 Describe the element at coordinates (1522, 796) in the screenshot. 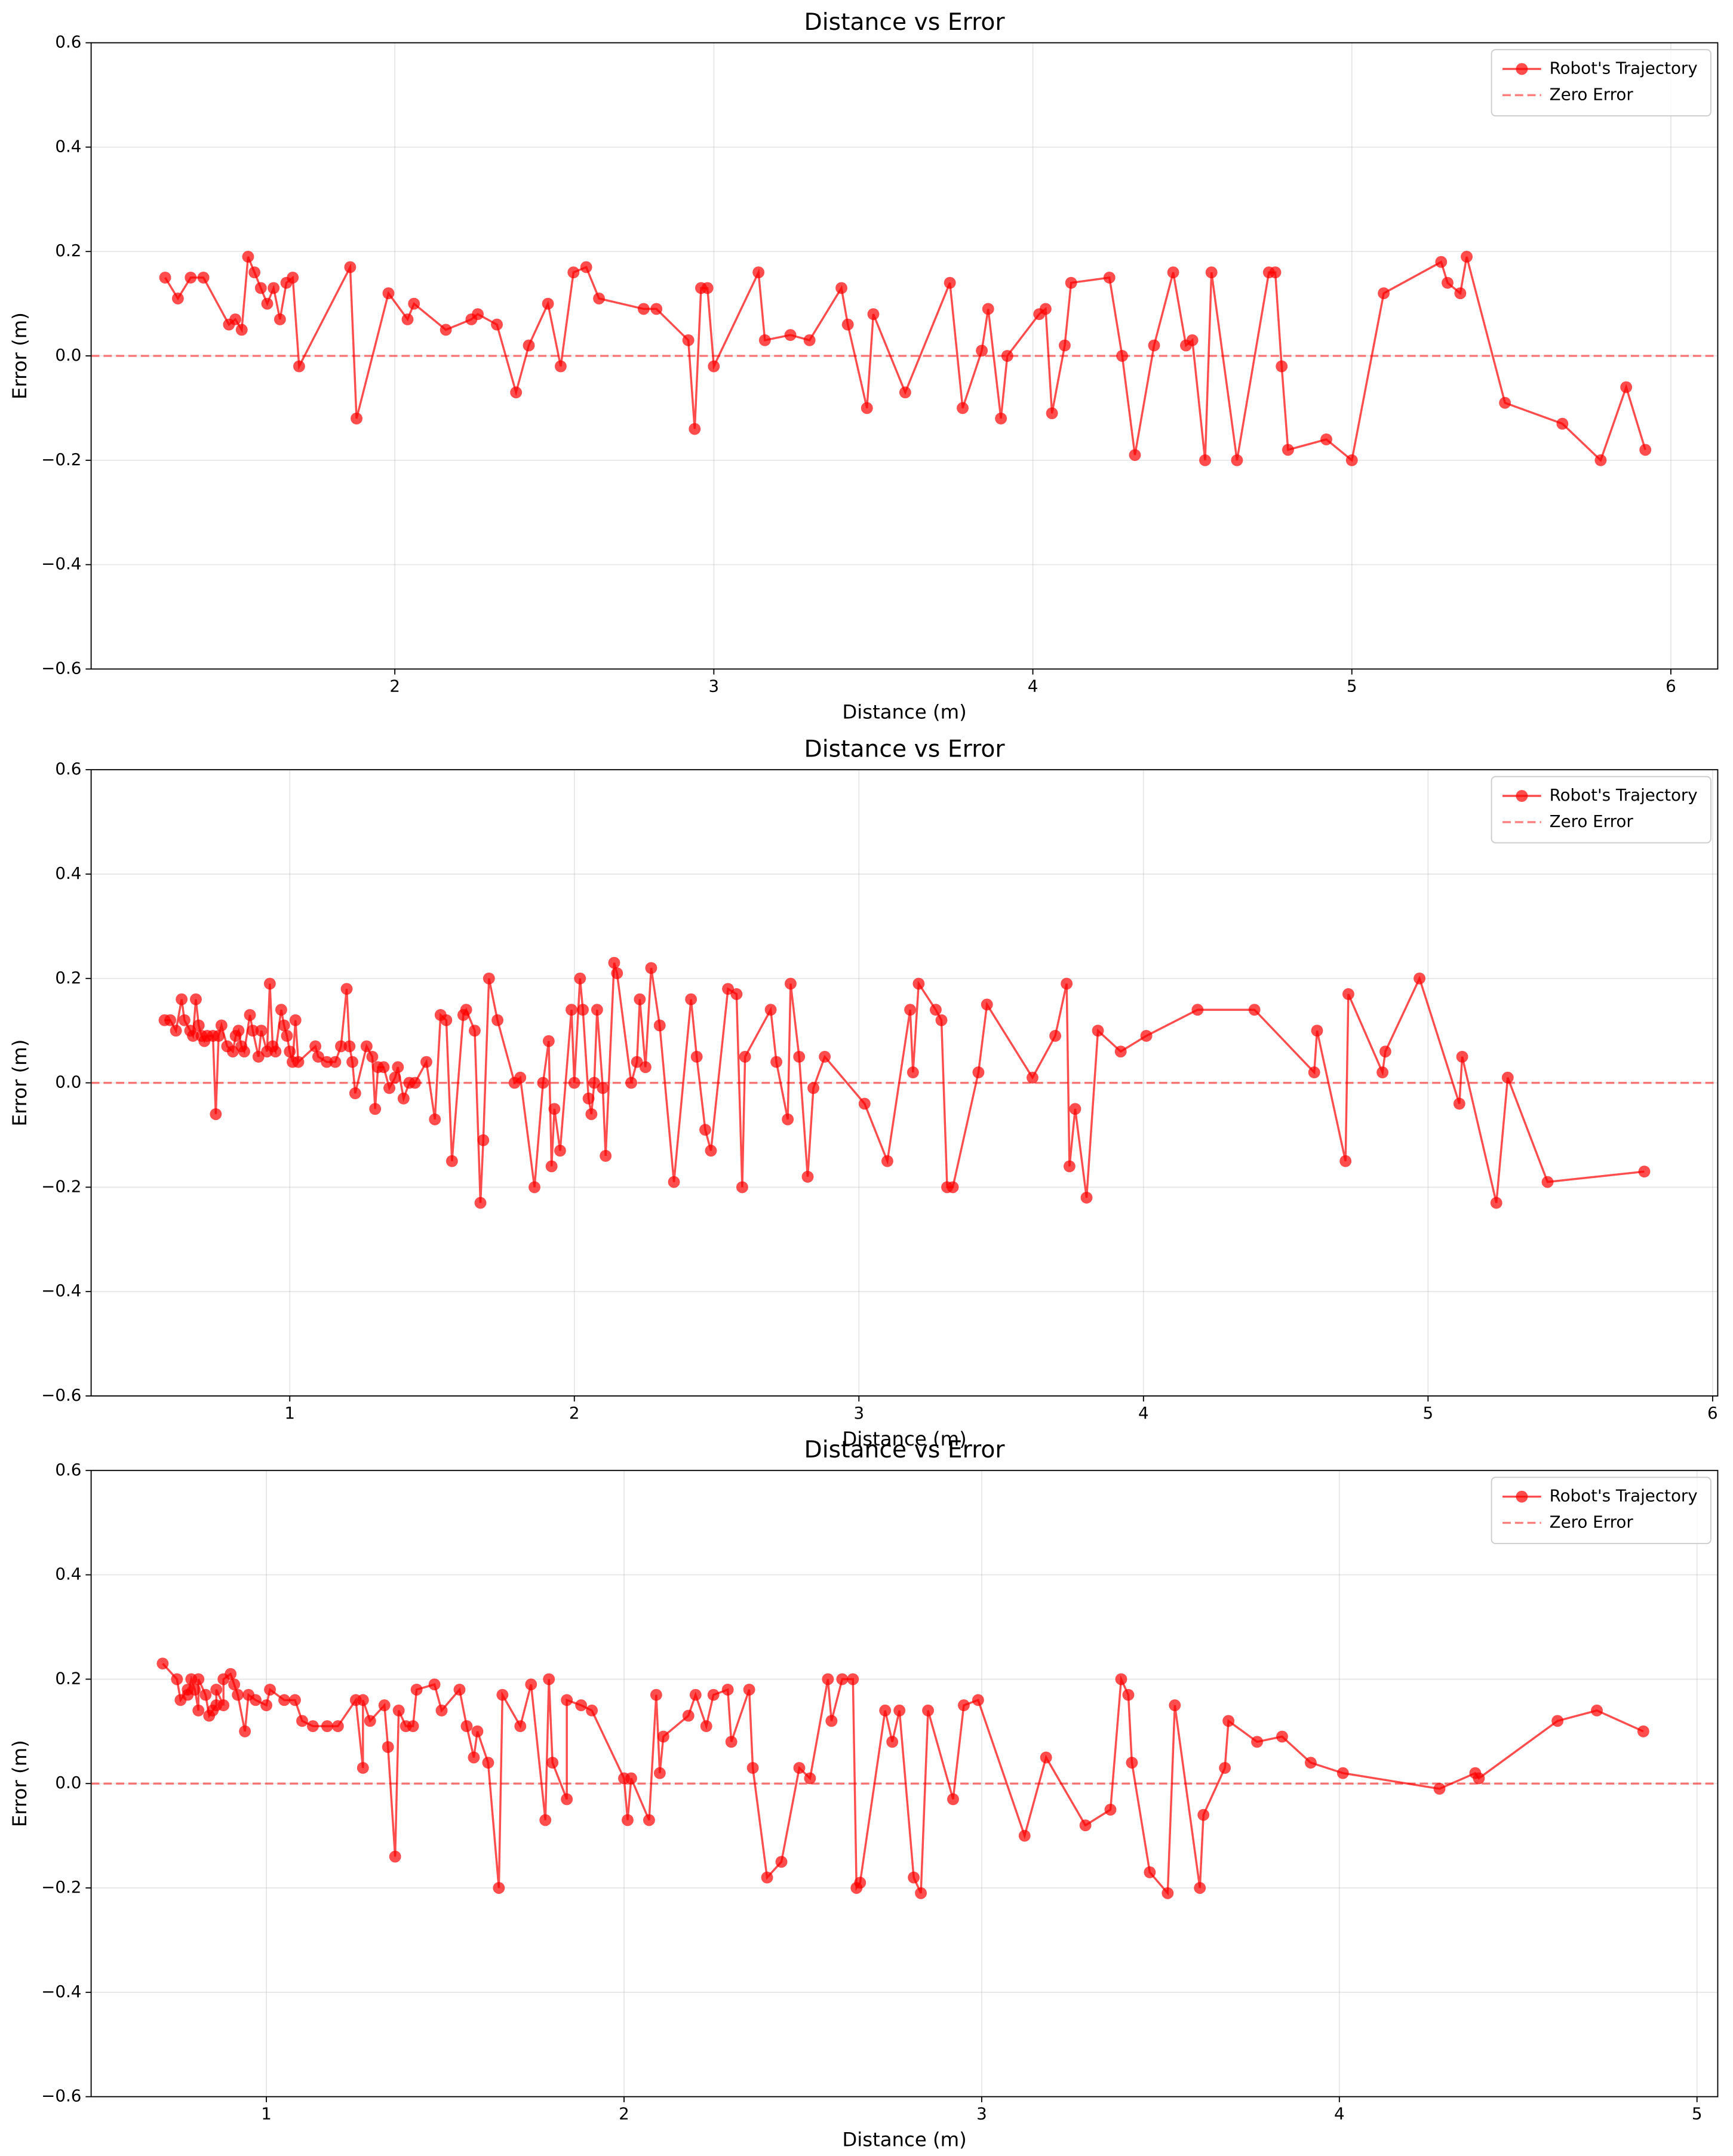

I see `legend-marker` at that location.